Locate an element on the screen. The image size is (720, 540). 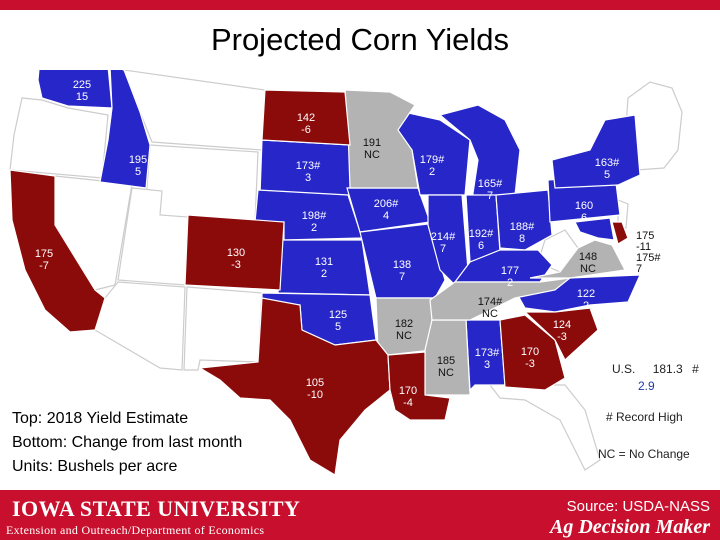
ok-change: 5 is located at coordinates (338, 327).